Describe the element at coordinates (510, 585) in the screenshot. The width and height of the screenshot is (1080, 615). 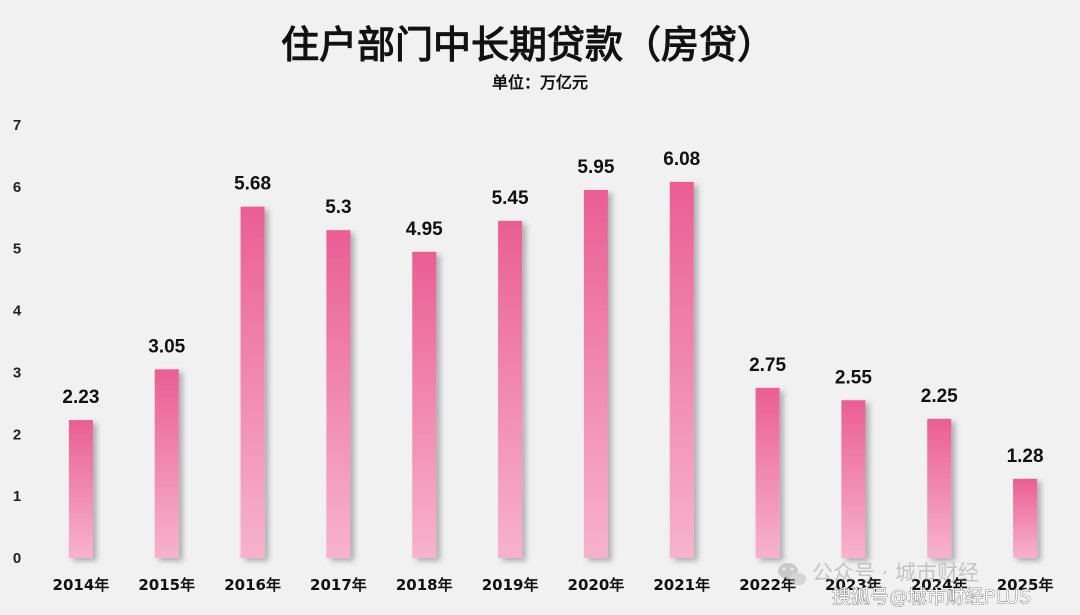
I see `x-tick-label: 2019年` at that location.